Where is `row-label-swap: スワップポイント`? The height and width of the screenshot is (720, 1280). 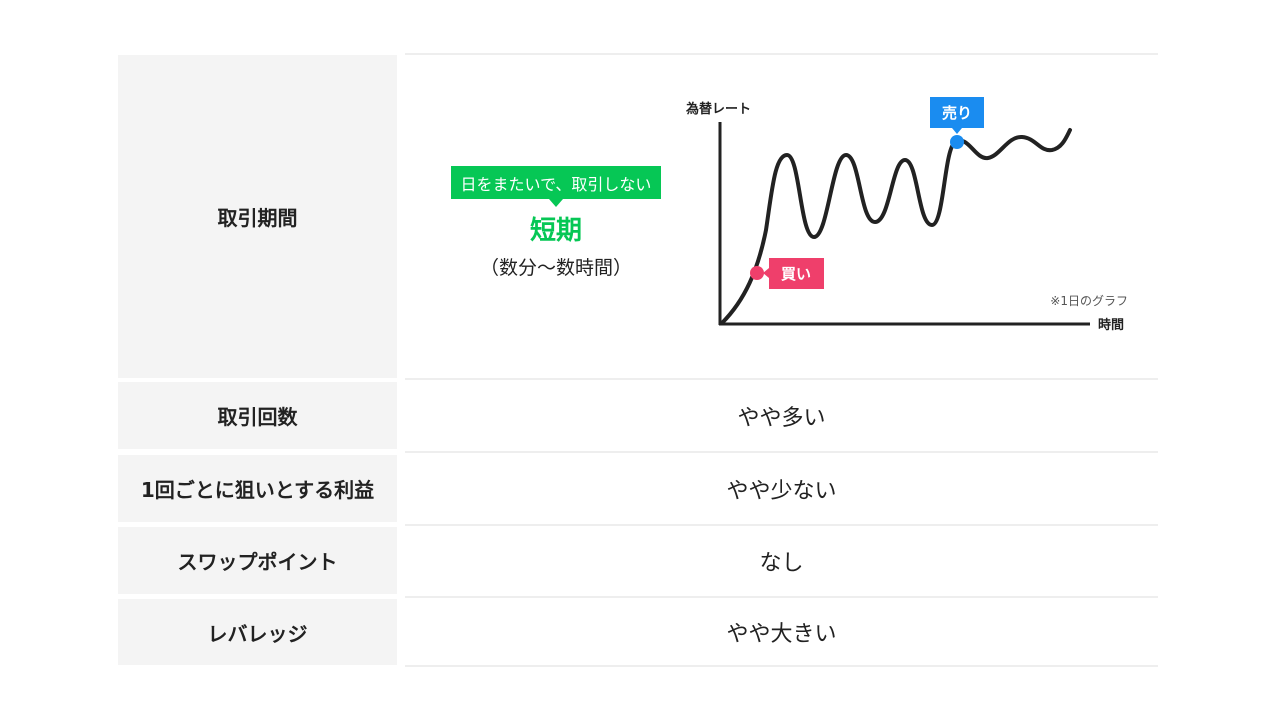 row-label-swap: スワップポイント is located at coordinates (257, 560).